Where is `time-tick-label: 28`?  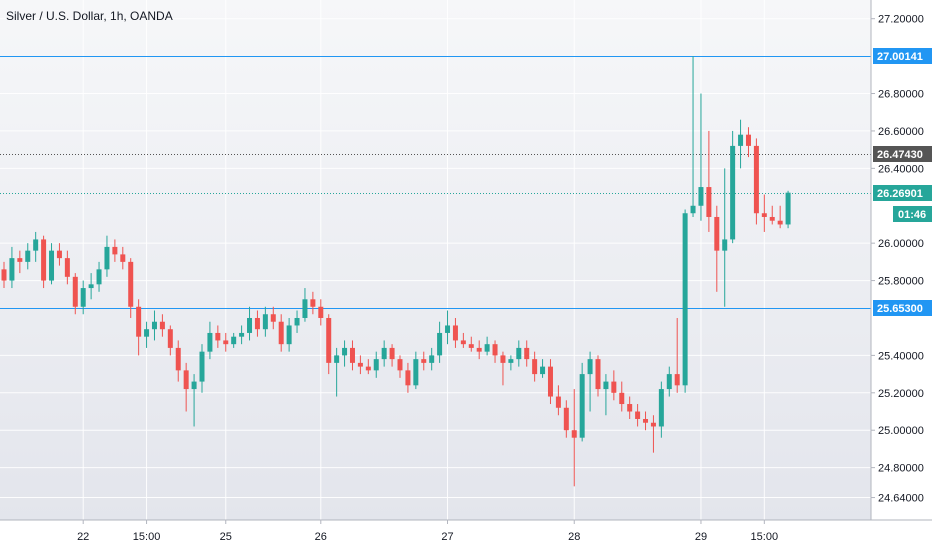
time-tick-label: 28 is located at coordinates (574, 537).